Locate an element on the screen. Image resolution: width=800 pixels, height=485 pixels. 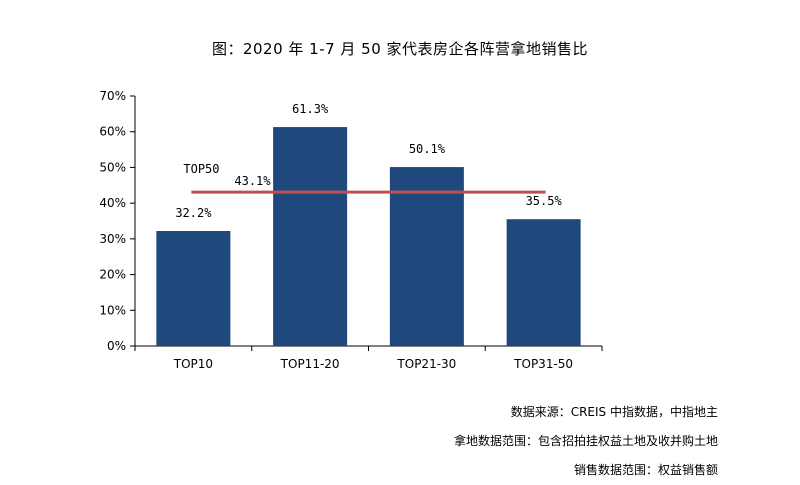
y-tick-label: 30% is located at coordinates (112, 239).